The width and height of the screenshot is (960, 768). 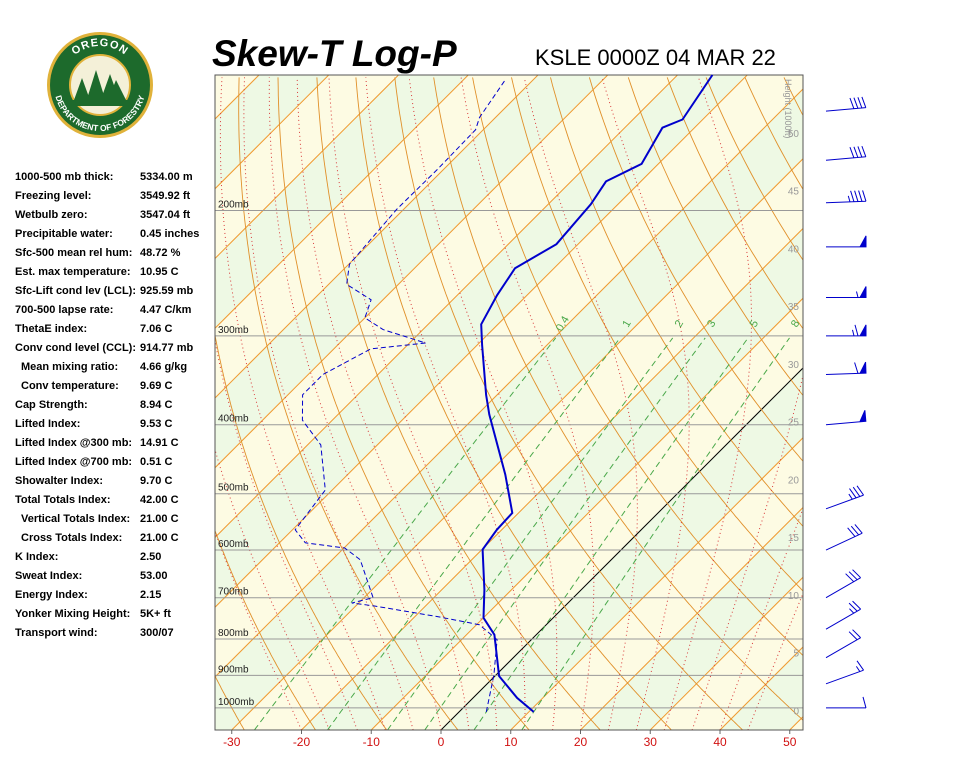 What do you see at coordinates (372, 742) in the screenshot?
I see `x-tick-label: -10` at bounding box center [372, 742].